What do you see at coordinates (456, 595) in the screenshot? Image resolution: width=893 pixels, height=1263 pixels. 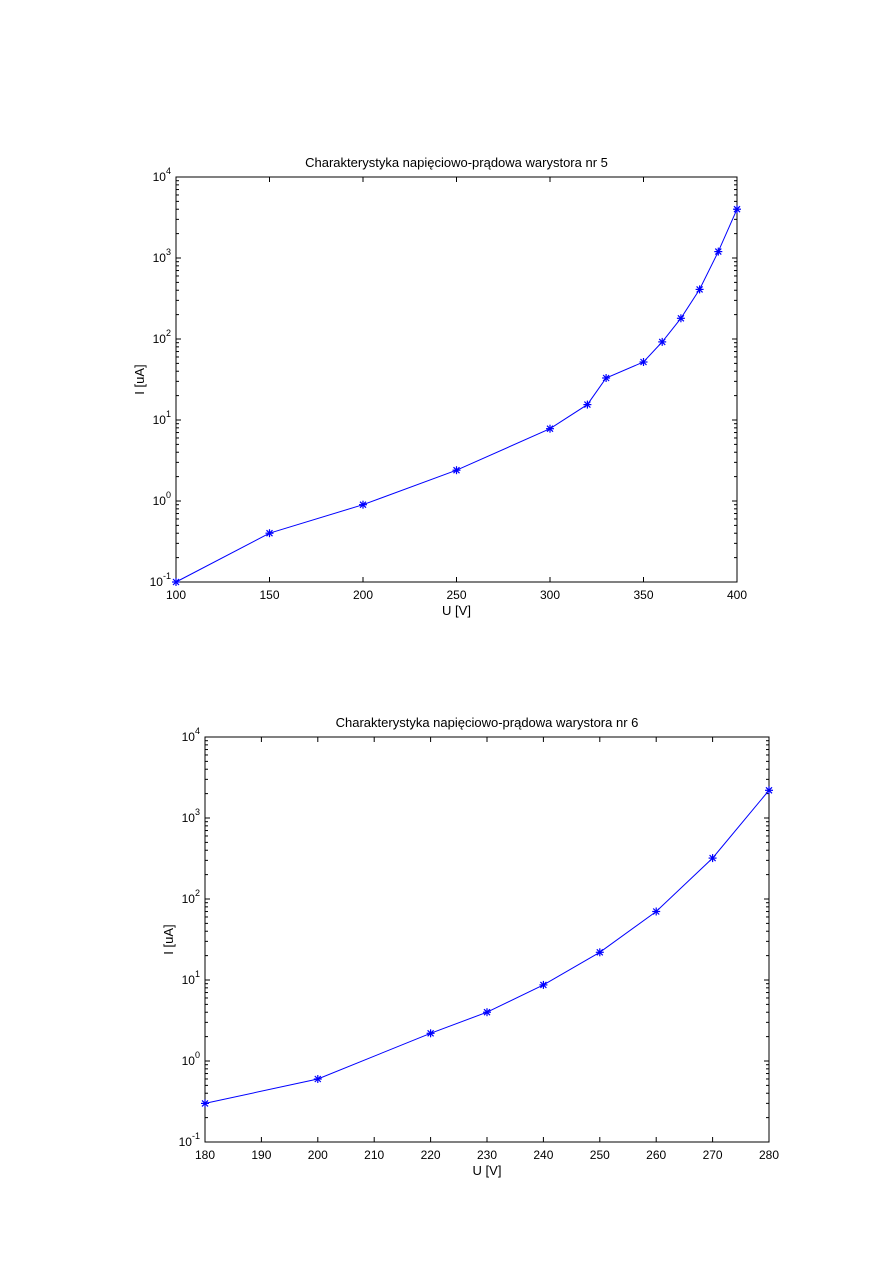 I see `x-tick-label: 250` at bounding box center [456, 595].